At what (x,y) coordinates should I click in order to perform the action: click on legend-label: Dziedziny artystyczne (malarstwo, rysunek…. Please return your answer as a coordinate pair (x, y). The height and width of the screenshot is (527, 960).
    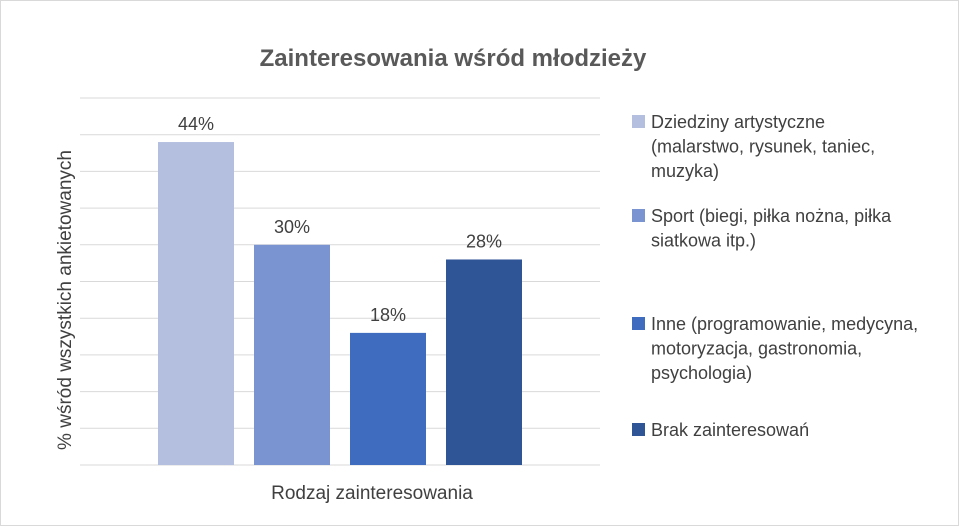
    Looking at the image, I should click on (763, 146).